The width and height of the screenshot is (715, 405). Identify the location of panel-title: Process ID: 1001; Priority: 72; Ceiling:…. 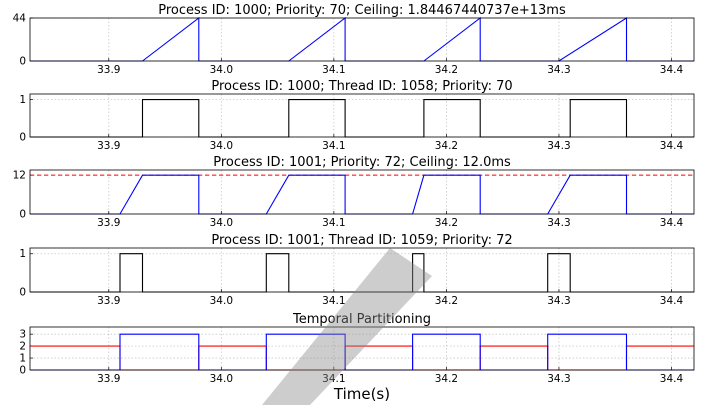
(362, 162).